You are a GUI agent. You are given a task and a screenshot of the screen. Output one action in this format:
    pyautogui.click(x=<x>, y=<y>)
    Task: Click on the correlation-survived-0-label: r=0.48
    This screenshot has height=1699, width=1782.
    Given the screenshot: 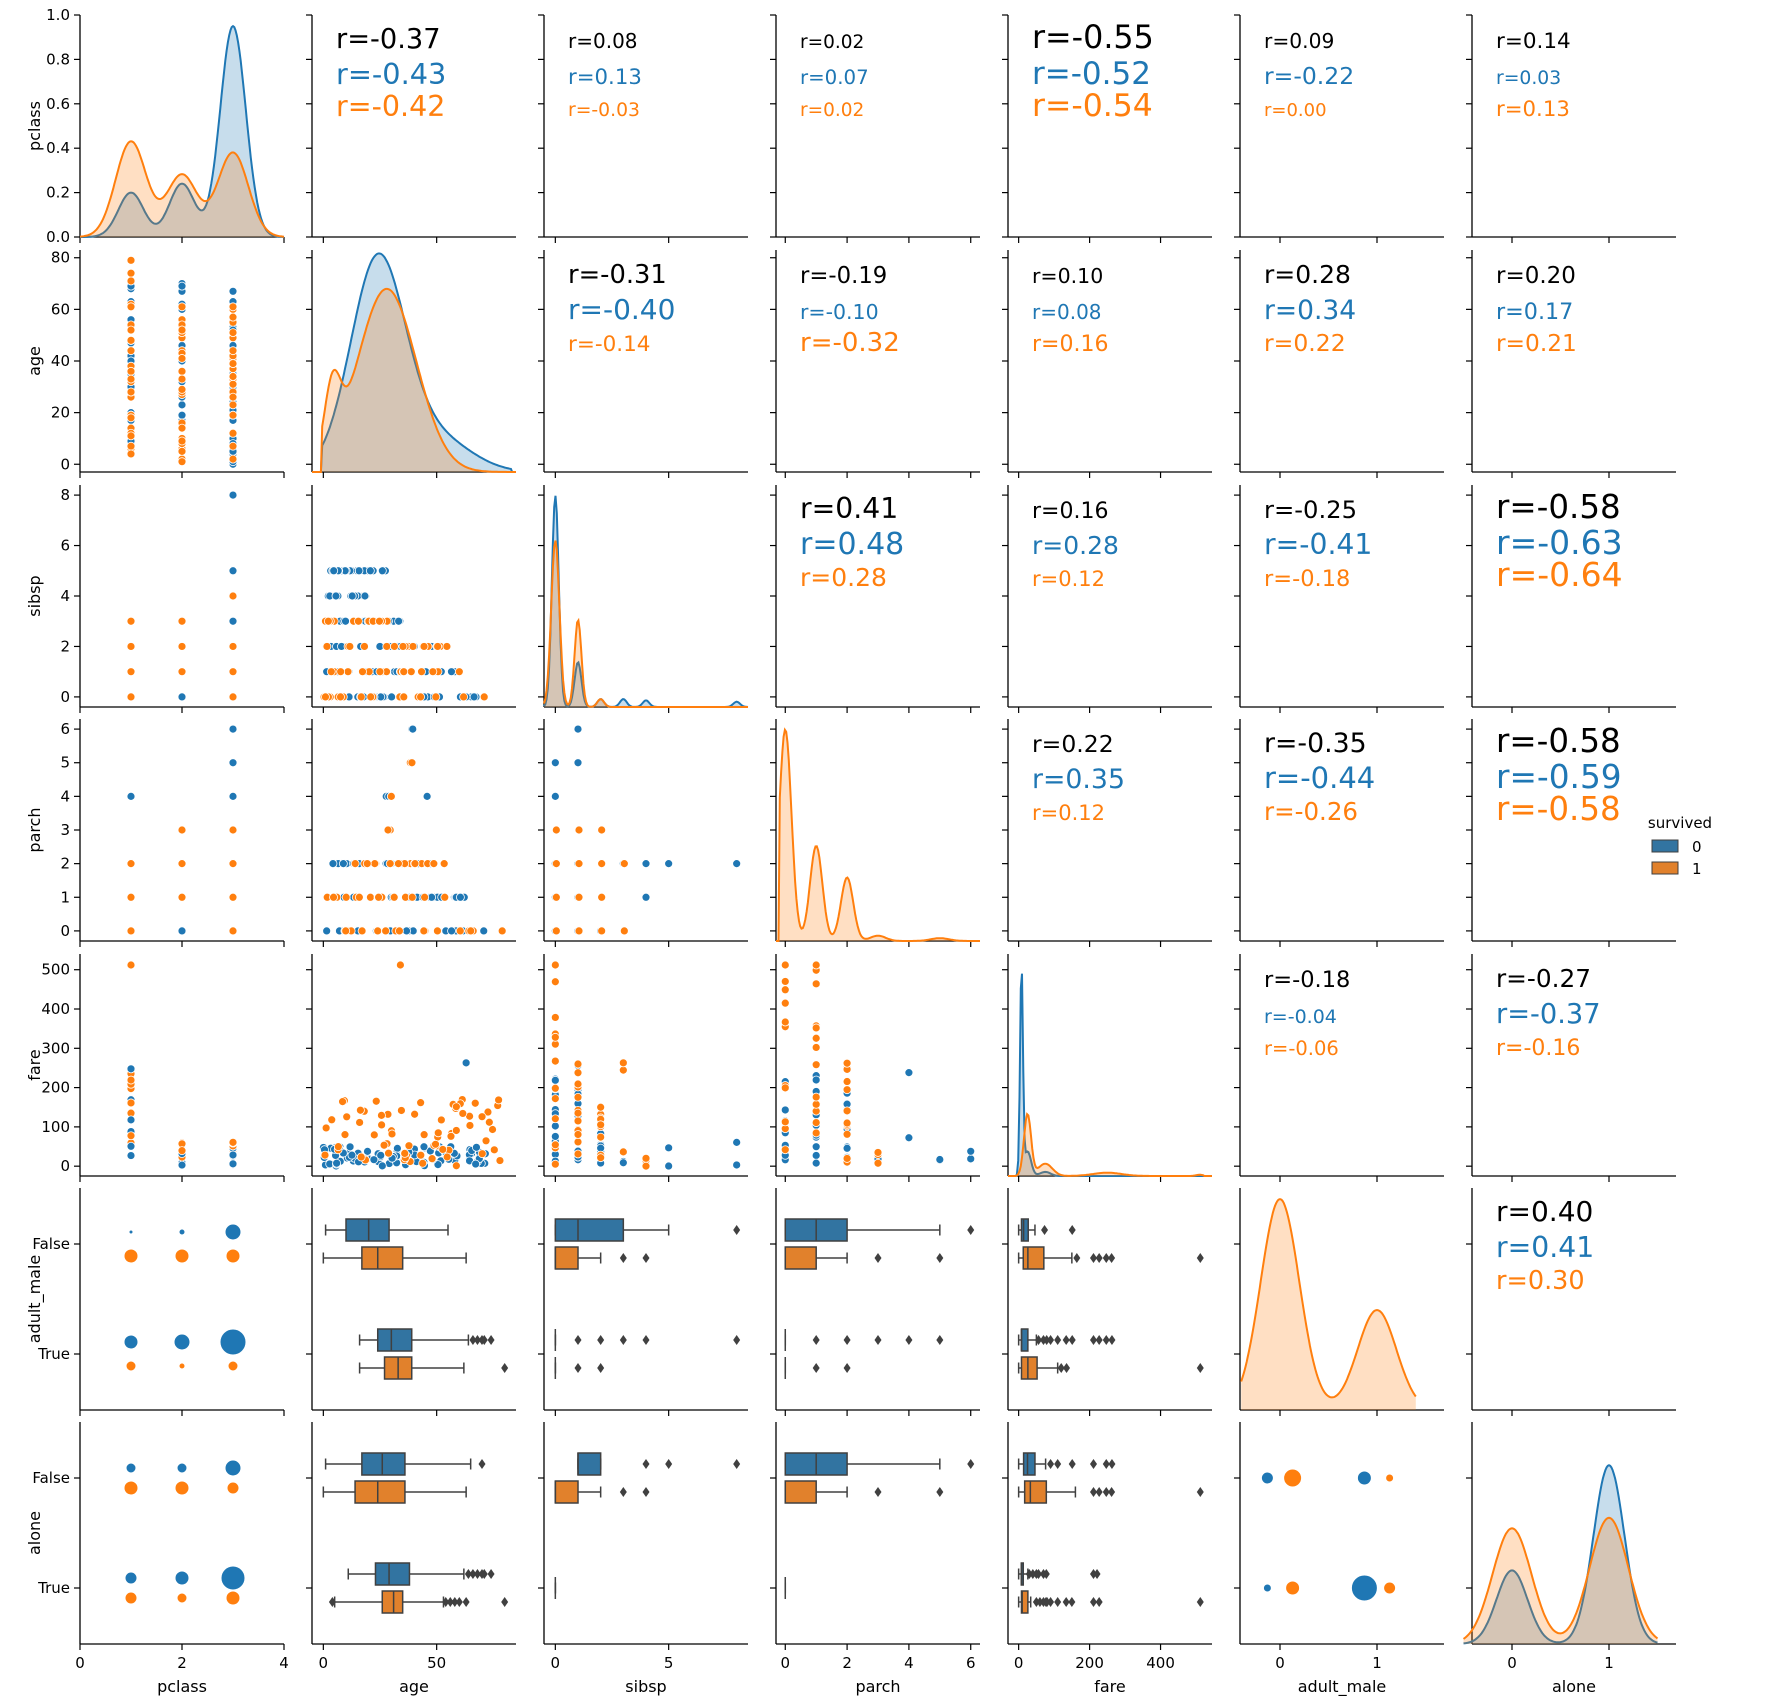 What is the action you would take?
    pyautogui.click(x=852, y=544)
    